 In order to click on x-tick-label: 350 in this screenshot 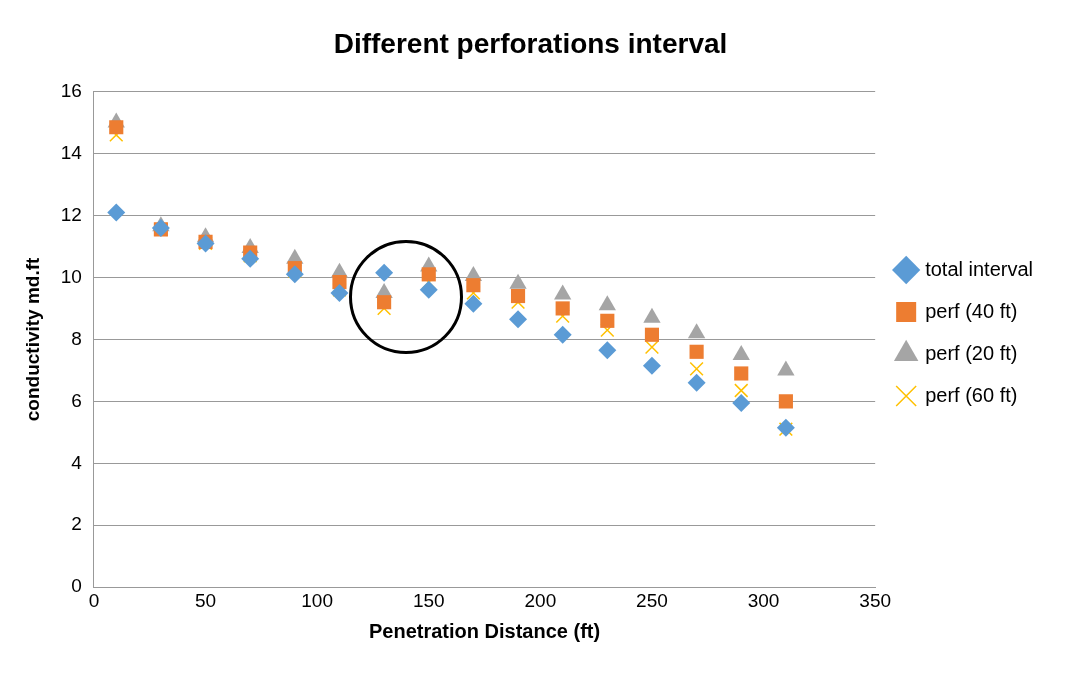, I will do `click(875, 600)`.